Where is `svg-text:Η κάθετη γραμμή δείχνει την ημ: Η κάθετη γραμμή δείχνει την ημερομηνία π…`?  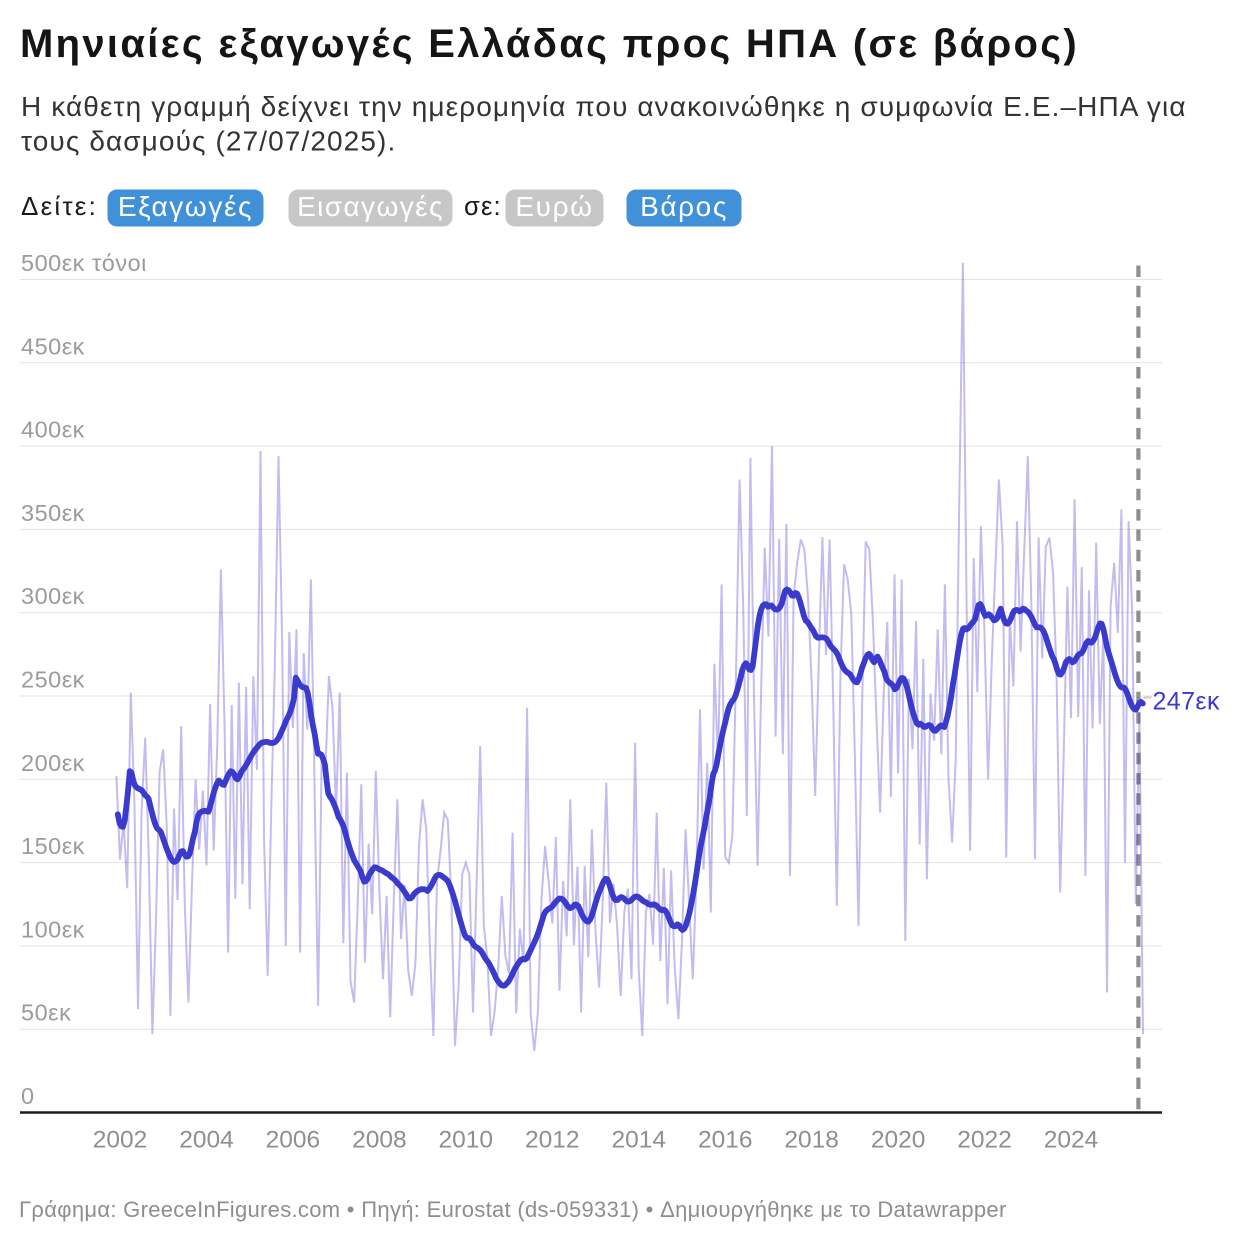
svg-text:Η κάθετη γραμμή δείχνει την ημ: Η κάθετη γραμμή δείχνει την ημερομηνία π… is located at coordinates (604, 106).